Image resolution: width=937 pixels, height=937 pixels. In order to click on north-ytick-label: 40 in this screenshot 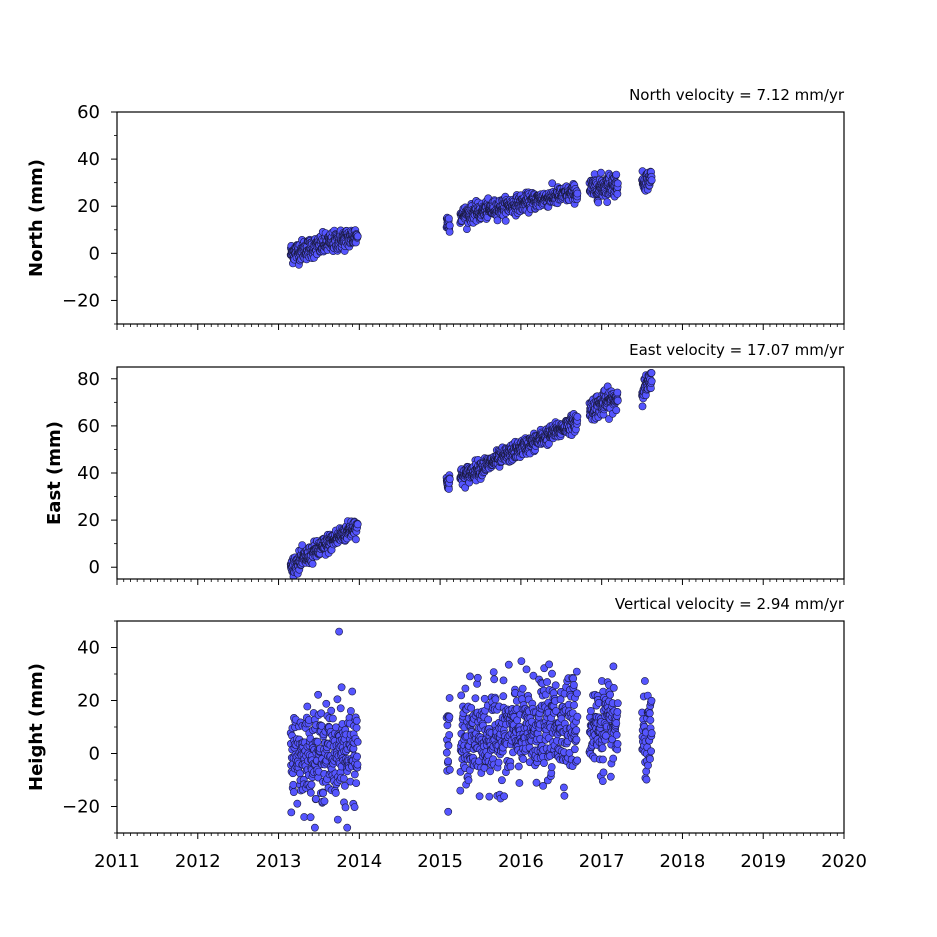, I will do `click(88, 159)`.